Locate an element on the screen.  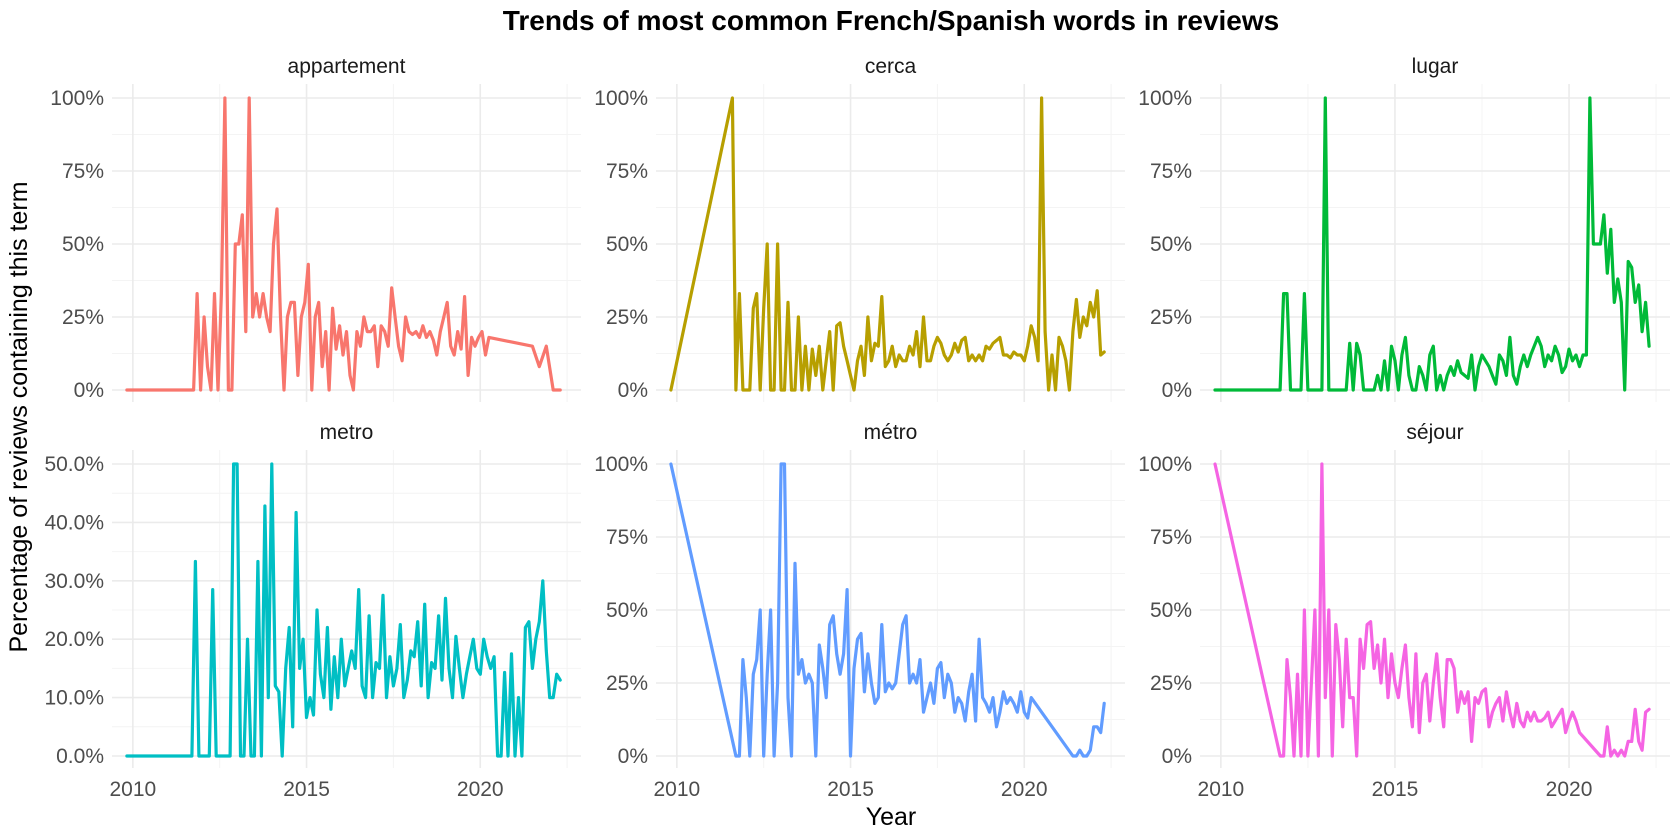
y-tick-label: 20.0% is located at coordinates (74, 639).